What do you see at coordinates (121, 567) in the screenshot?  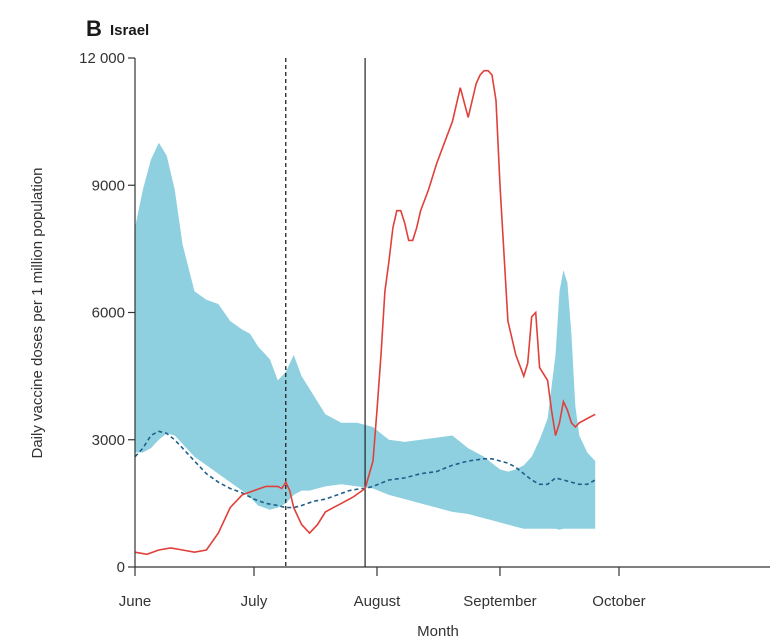 I see `y-tick-label: 0` at bounding box center [121, 567].